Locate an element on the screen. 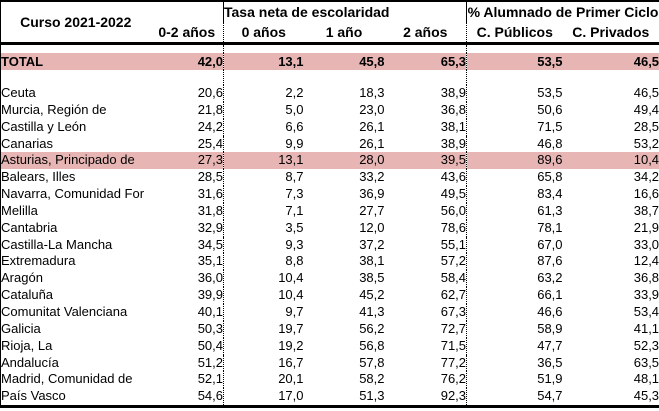  value-cell: 52,1 is located at coordinates (210, 379).